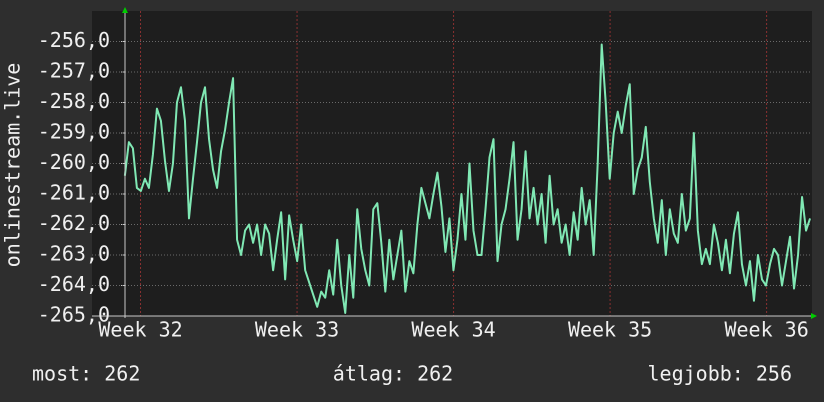 This screenshot has width=824, height=402. Describe the element at coordinates (74, 315) in the screenshot. I see `y-tick-label: -265,0` at that location.